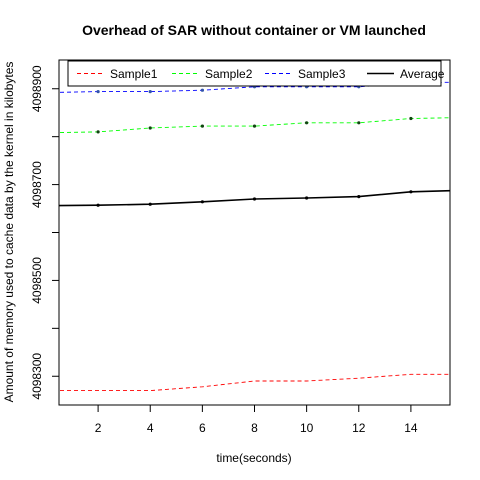 This screenshot has height=480, width=480. I want to click on y-tick-label: 4098500, so click(37, 280).